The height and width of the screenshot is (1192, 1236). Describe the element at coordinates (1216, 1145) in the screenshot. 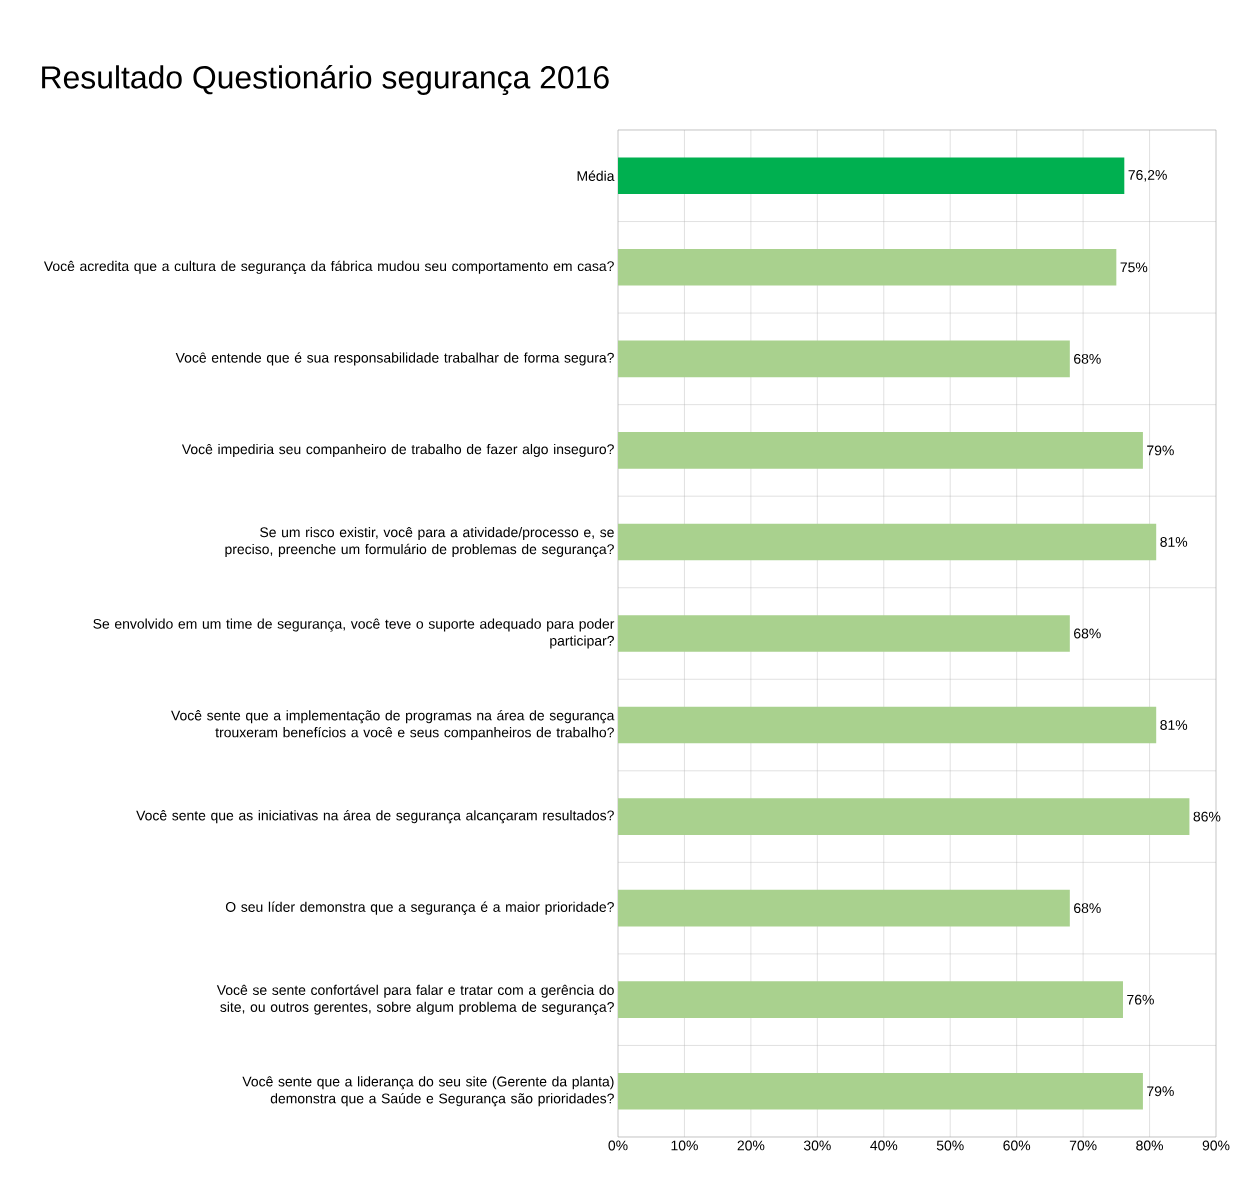

I see `x-tick-label: 90%` at that location.